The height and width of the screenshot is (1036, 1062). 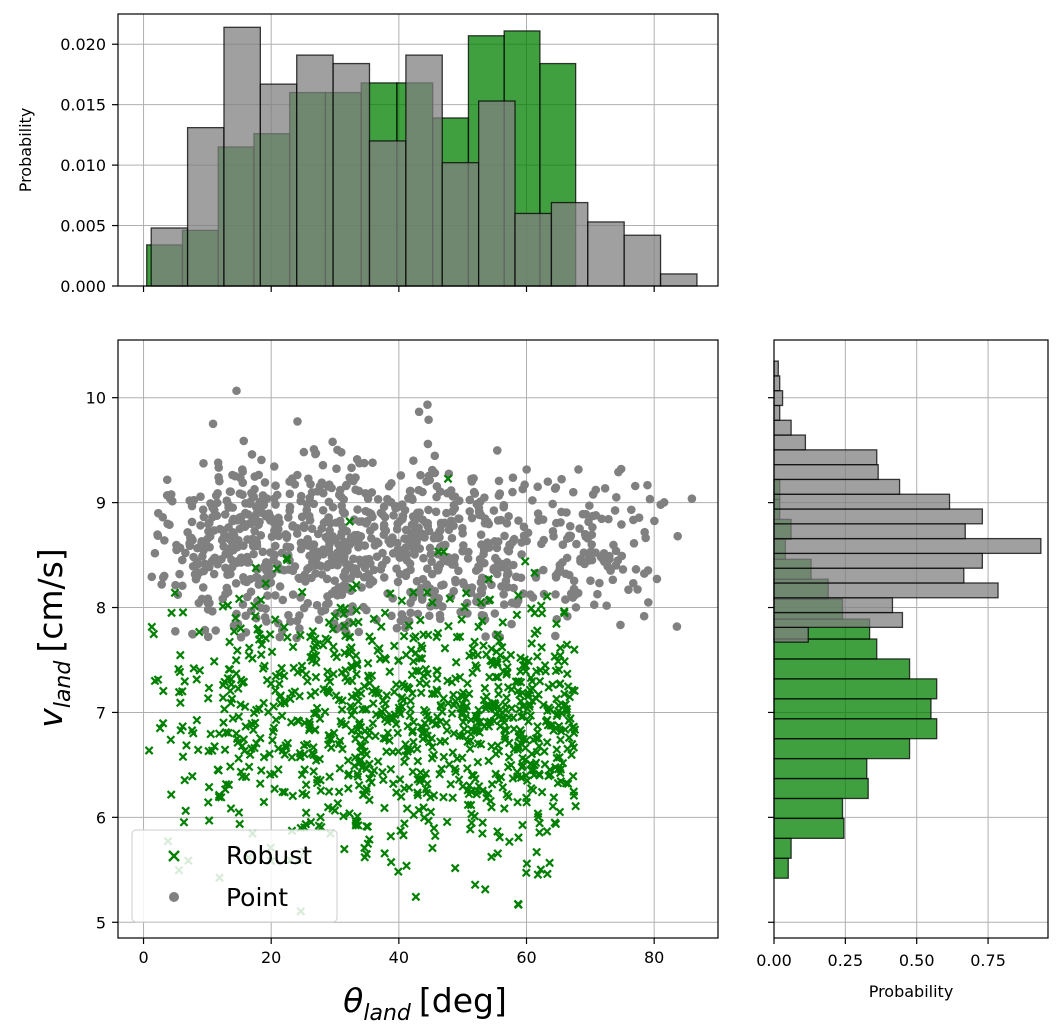 What do you see at coordinates (654, 957) in the screenshot?
I see `main-x-tick-label: 80` at bounding box center [654, 957].